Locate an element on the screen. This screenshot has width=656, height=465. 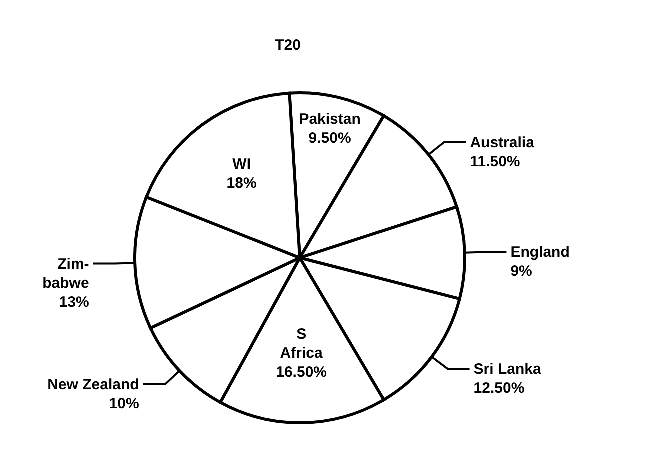
slice-label: Pakistan is located at coordinates (330, 119).